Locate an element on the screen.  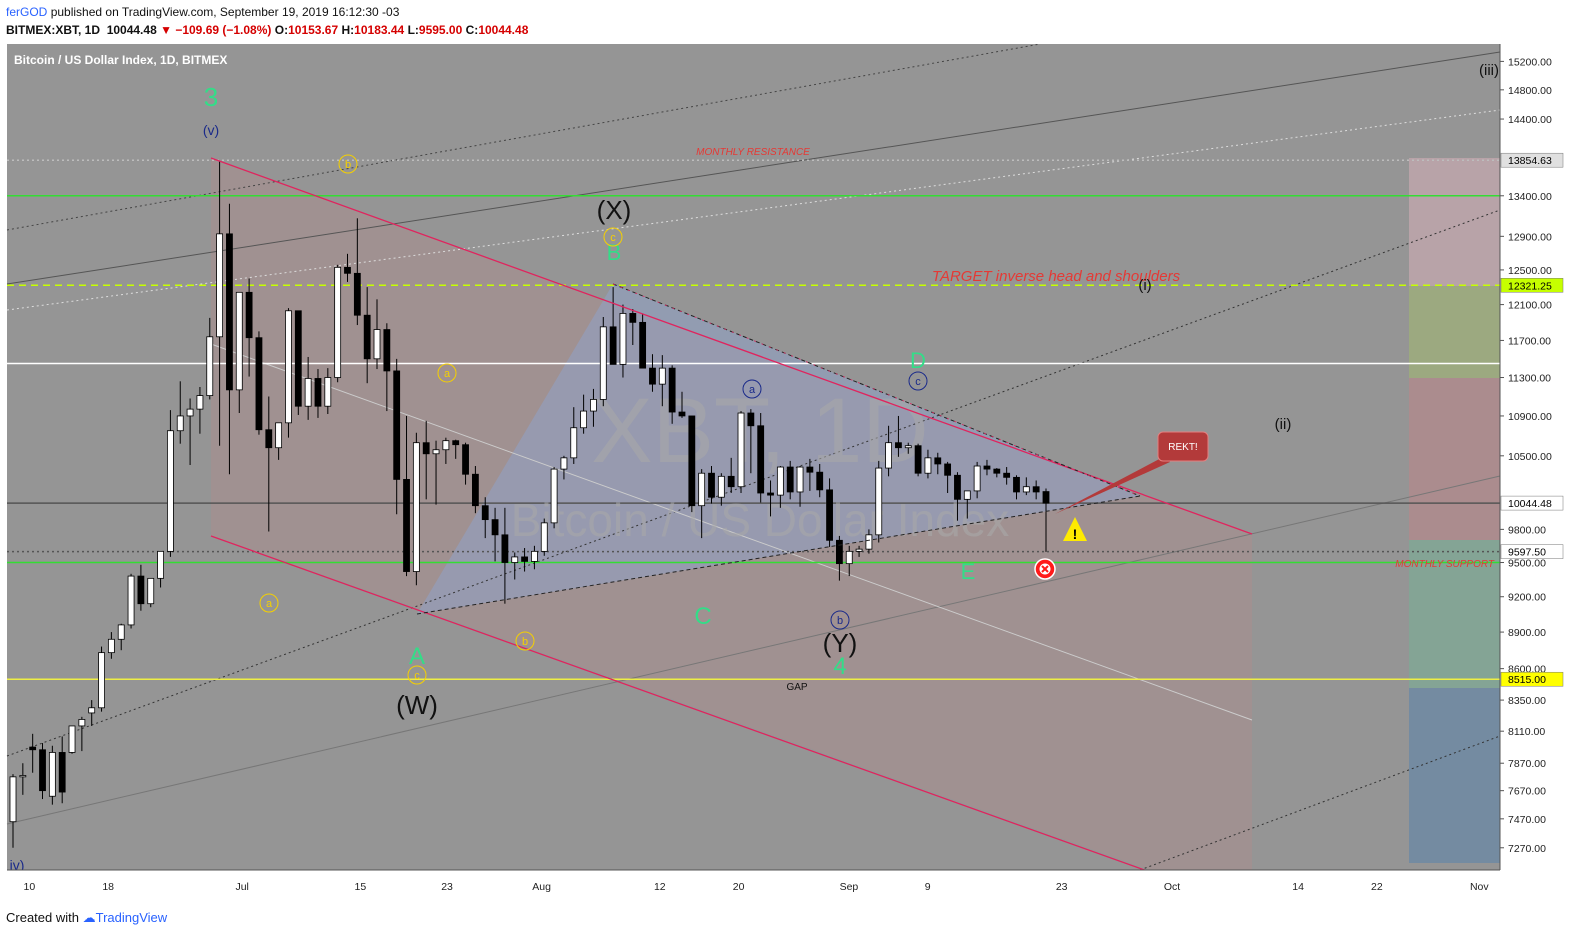
wave-C-label: C is located at coordinates (702, 616).